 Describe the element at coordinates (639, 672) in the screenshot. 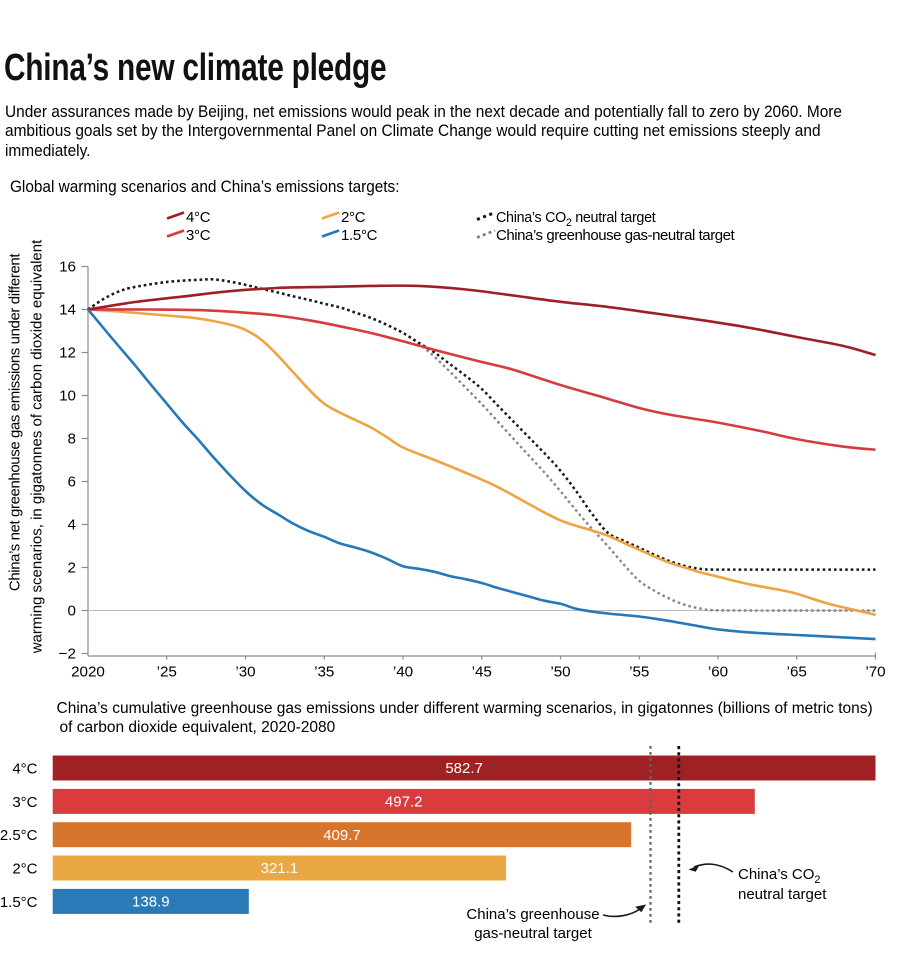

I see `svg-text: ’55` at that location.